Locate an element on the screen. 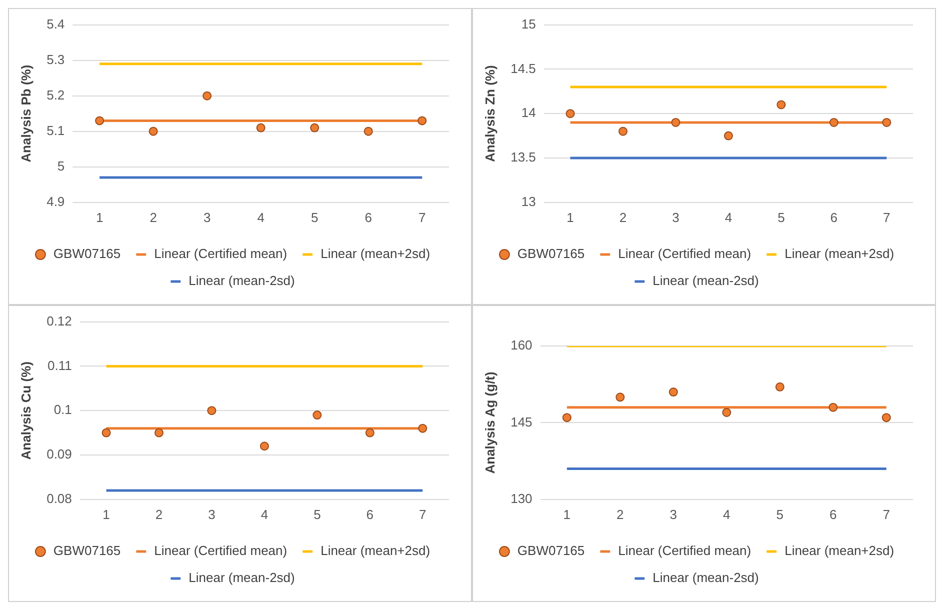 The image size is (944, 611). y-tick-label: 5 is located at coordinates (61, 166).